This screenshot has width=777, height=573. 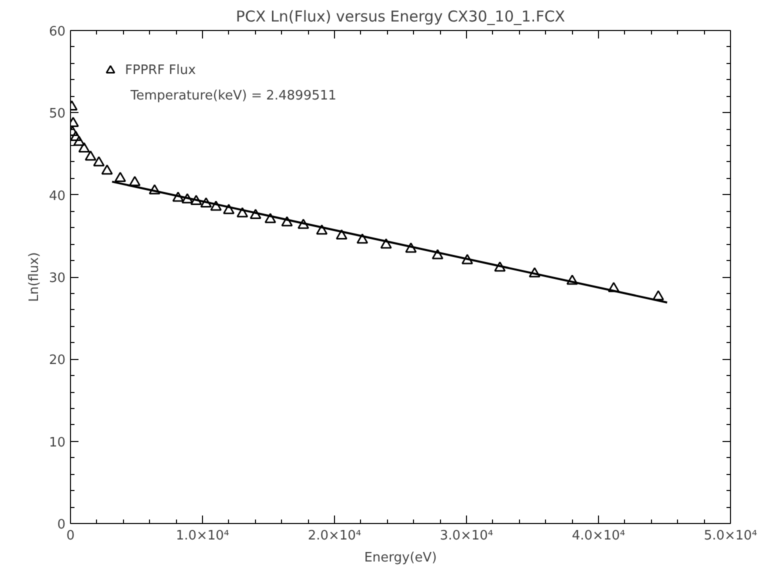 What do you see at coordinates (401, 17) in the screenshot?
I see `chart-title: PCX Ln(Flux) versus Energy CX30_10_1.FCX` at bounding box center [401, 17].